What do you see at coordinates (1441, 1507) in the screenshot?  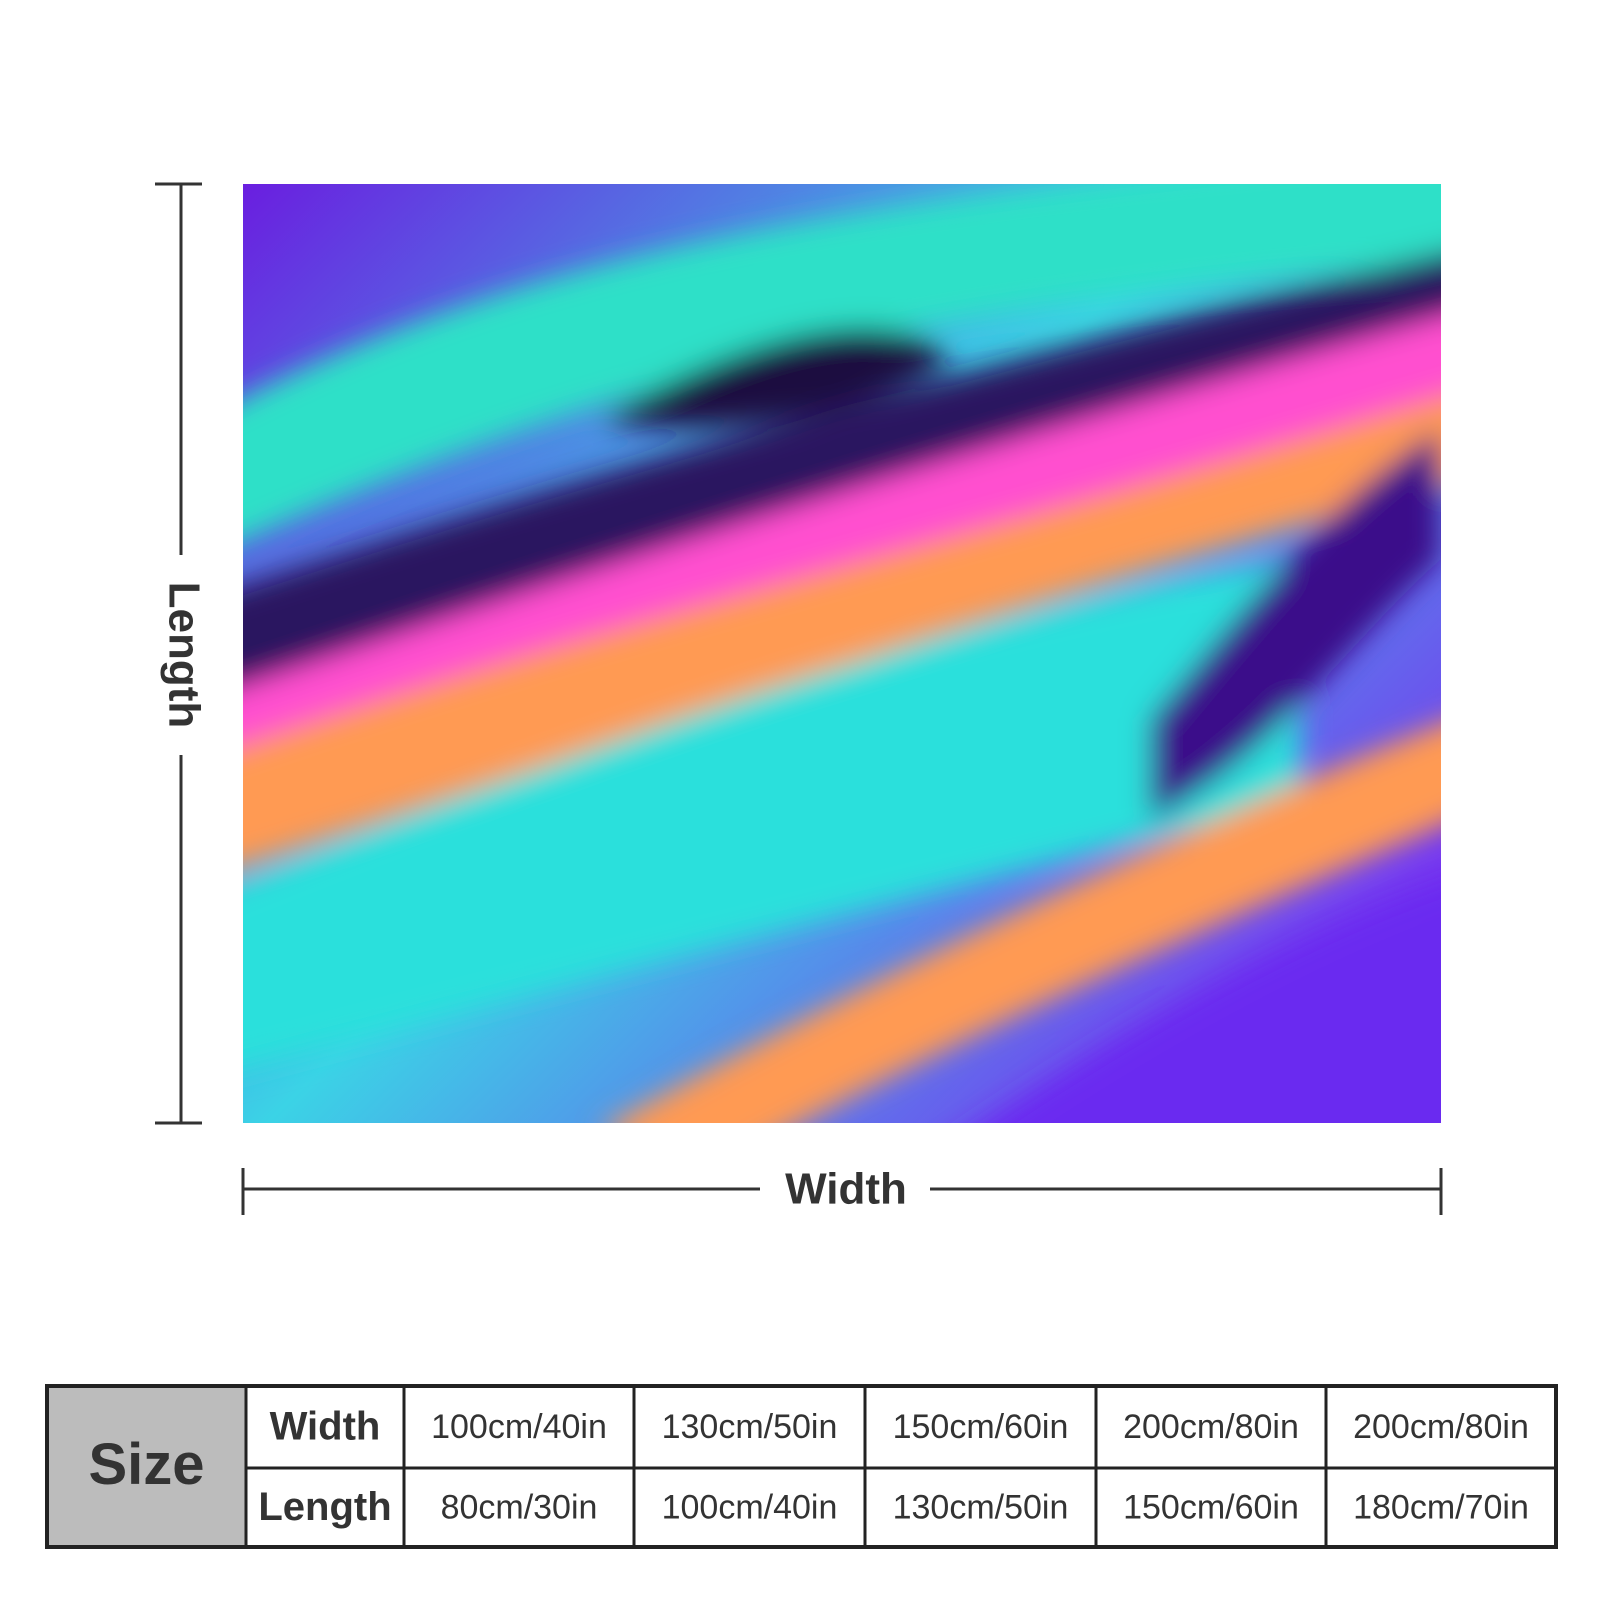 I see `size-cell: 180cm/70in` at bounding box center [1441, 1507].